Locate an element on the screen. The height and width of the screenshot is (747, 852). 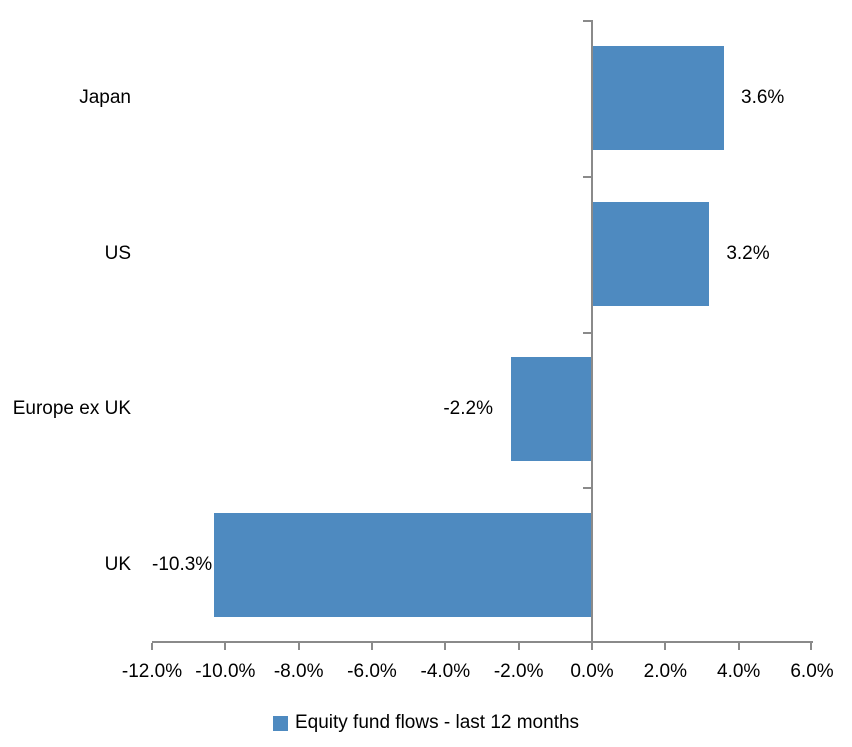
category-label-japan: Japan is located at coordinates (105, 97).